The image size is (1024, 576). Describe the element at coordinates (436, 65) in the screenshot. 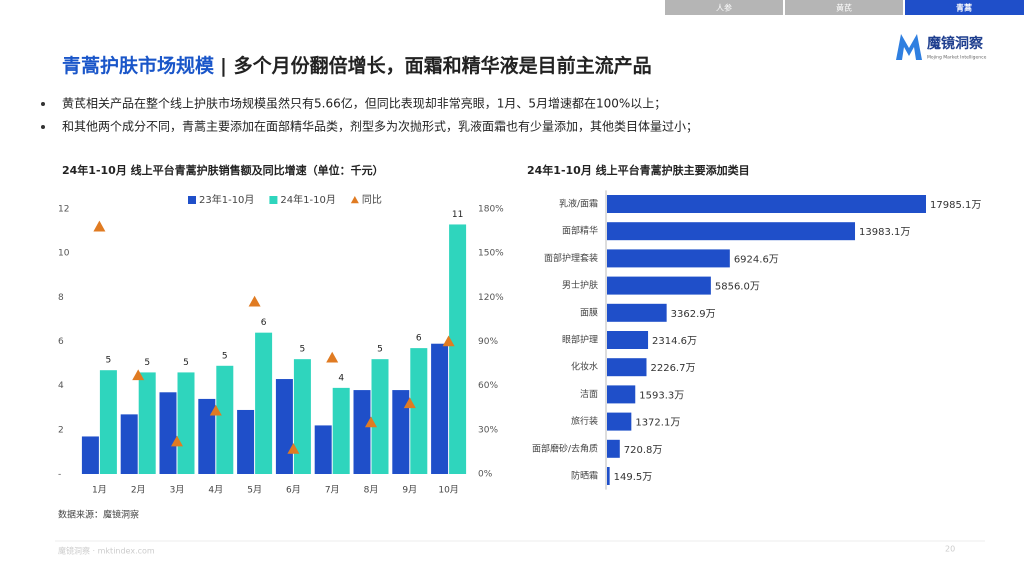

I see `title-text: | 多个月份翻倍增长，面霜和精华液是目前主流产品` at that location.